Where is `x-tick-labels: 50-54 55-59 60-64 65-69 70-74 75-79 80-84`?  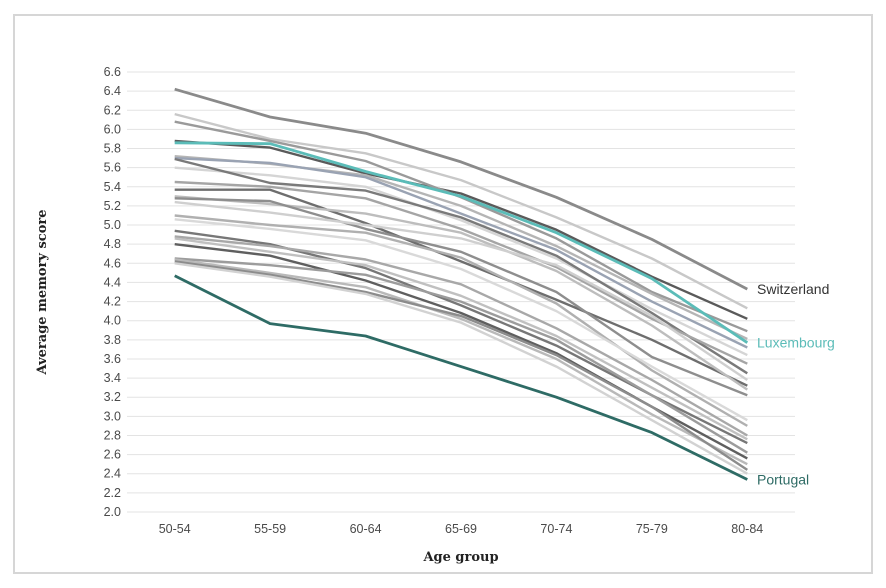
x-tick-labels: 50-54 55-59 60-64 65-69 70-74 75-79 80-84 is located at coordinates (461, 529).